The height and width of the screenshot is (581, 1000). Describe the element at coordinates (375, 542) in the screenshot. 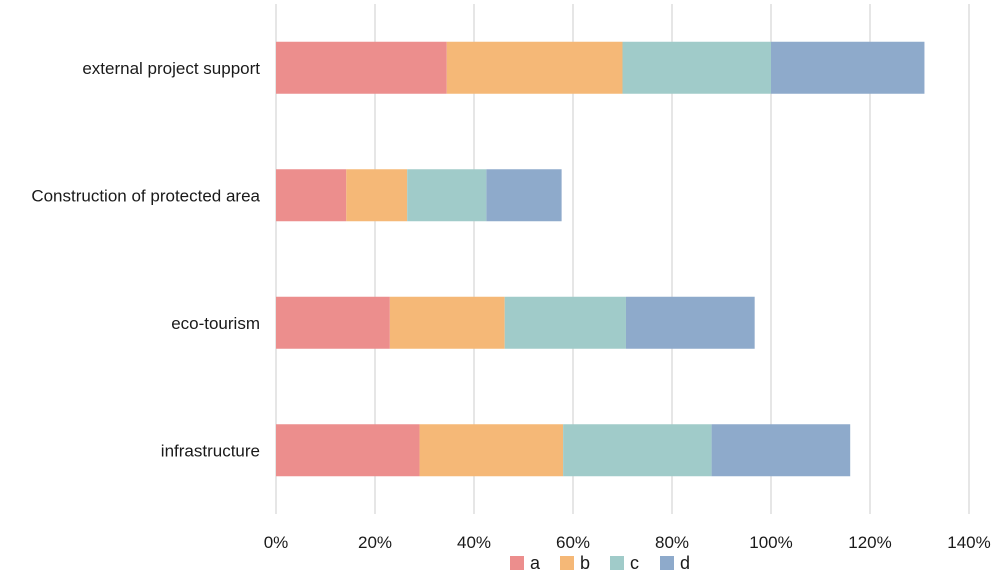

I see `x-tick-label: 20%` at that location.